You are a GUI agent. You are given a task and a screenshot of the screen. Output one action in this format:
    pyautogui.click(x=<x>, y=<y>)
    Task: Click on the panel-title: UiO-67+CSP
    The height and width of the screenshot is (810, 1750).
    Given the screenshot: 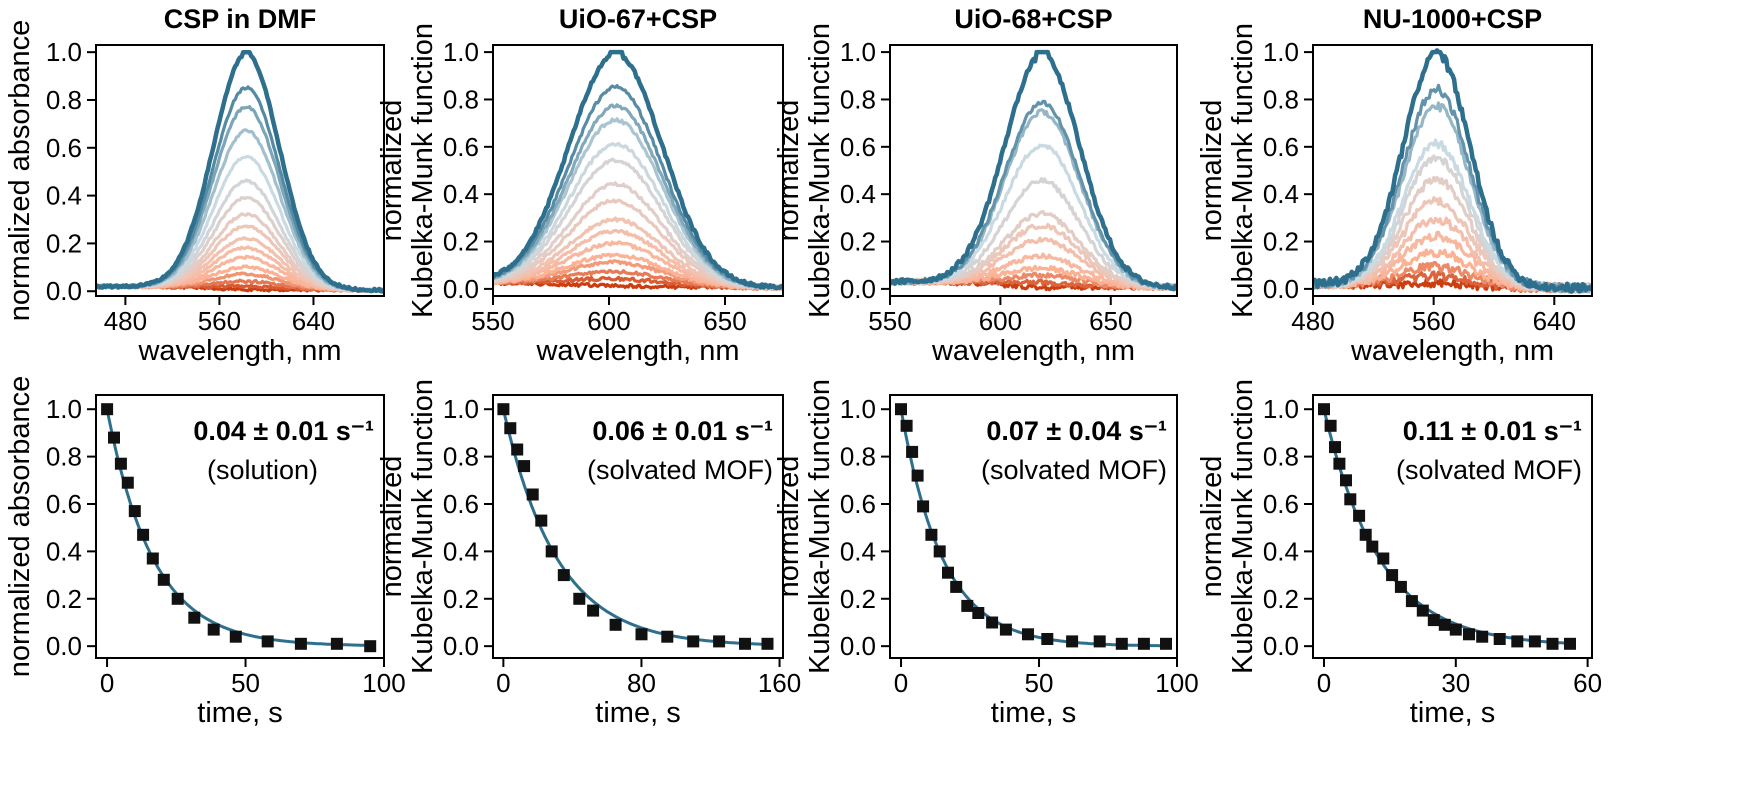 What is the action you would take?
    pyautogui.click(x=638, y=19)
    